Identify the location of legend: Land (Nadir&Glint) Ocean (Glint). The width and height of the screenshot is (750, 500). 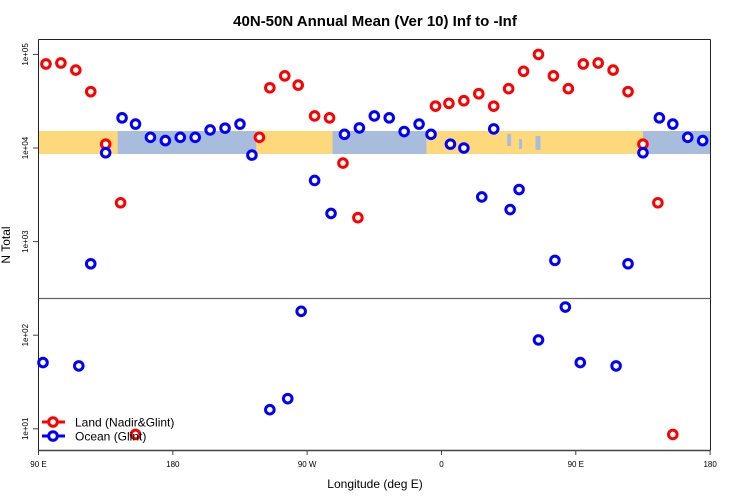
(108, 430).